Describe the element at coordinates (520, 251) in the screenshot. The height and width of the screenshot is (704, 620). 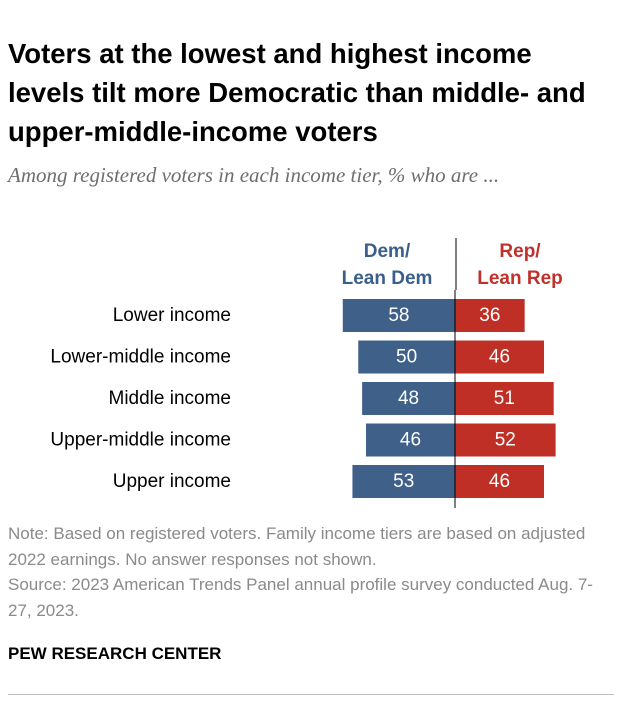
I see `legend-rep-line-1: Rep/` at that location.